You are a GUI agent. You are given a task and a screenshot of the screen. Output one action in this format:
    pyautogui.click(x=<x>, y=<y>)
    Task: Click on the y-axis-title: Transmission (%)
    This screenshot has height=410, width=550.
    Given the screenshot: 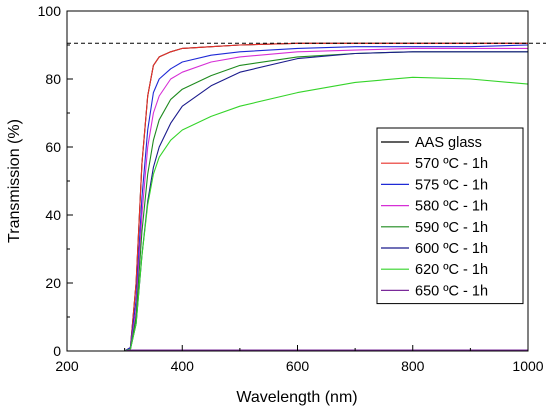 What is the action you would take?
    pyautogui.click(x=14, y=181)
    